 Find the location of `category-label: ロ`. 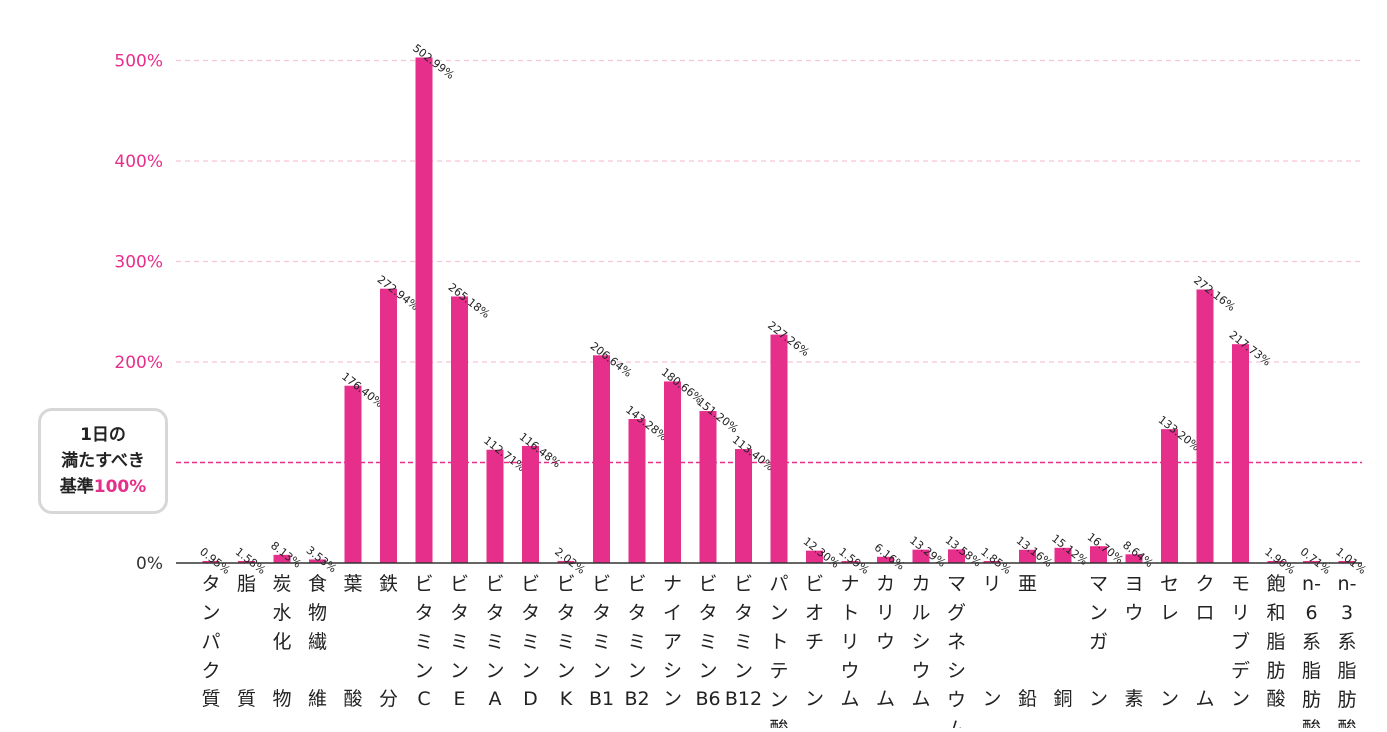

category-label: ロ is located at coordinates (1204, 613).